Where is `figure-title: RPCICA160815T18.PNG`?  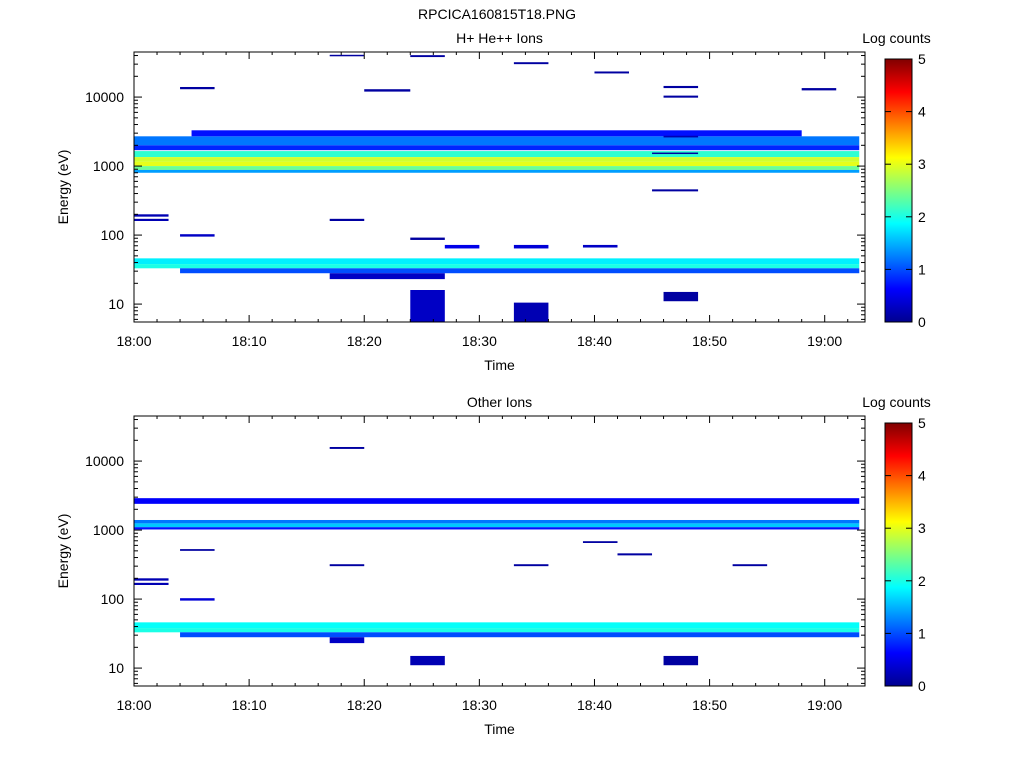 figure-title: RPCICA160815T18.PNG is located at coordinates (497, 14).